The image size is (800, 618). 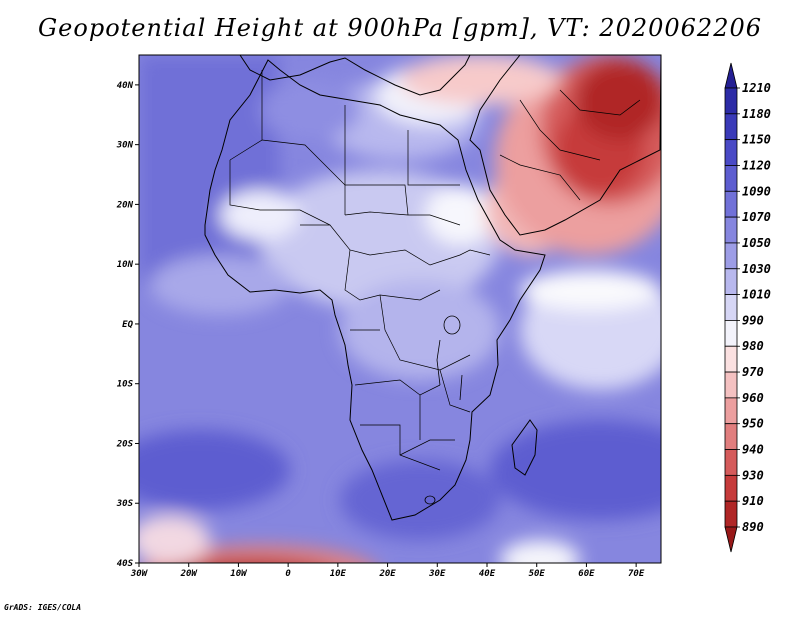 I want to click on lat-tick-label: EQ, so click(x=127, y=325).